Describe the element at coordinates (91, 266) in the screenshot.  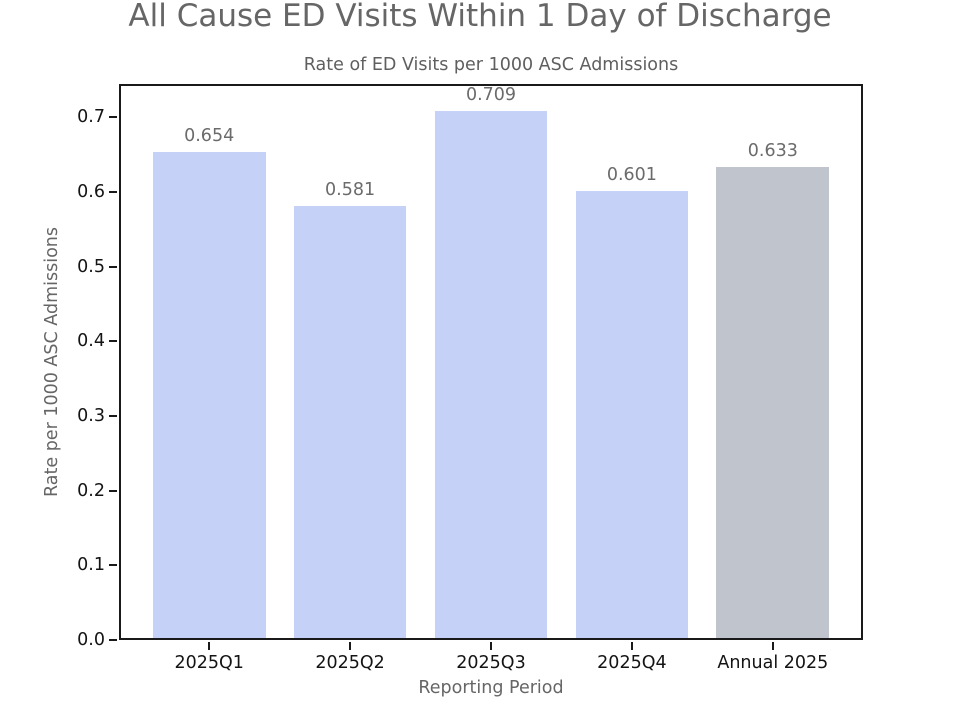
I see `y-tick-label: 0.5` at that location.